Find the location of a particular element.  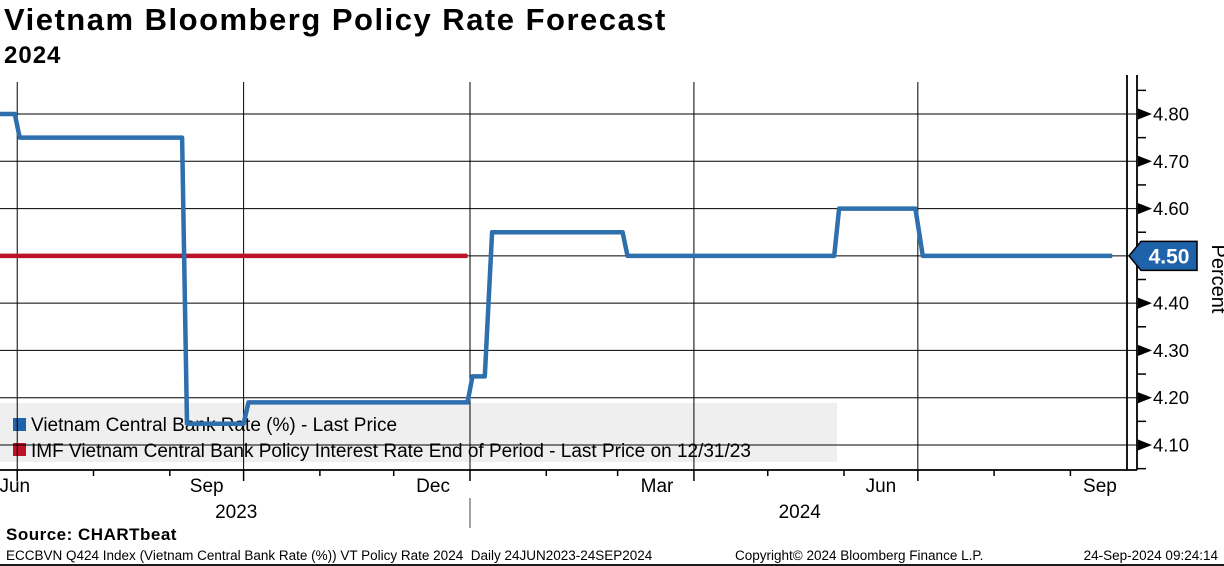

chart-subtitle: 2024 is located at coordinates (33, 55).